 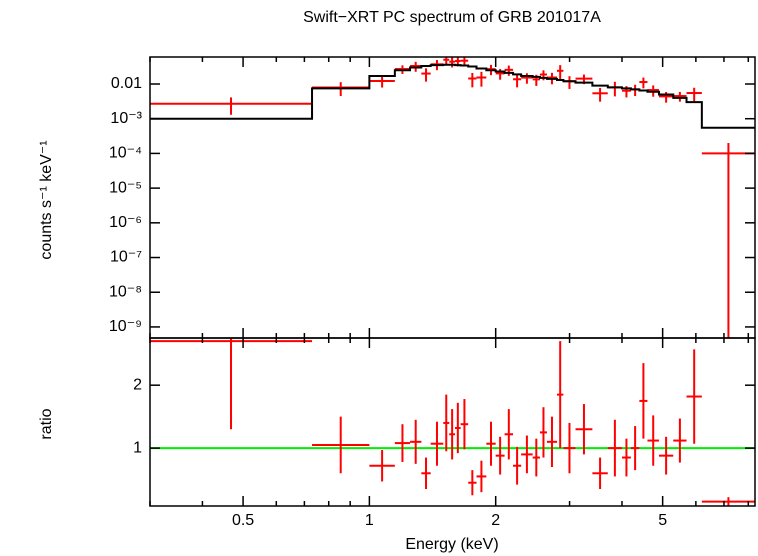 I want to click on model-line, so click(x=452, y=96).